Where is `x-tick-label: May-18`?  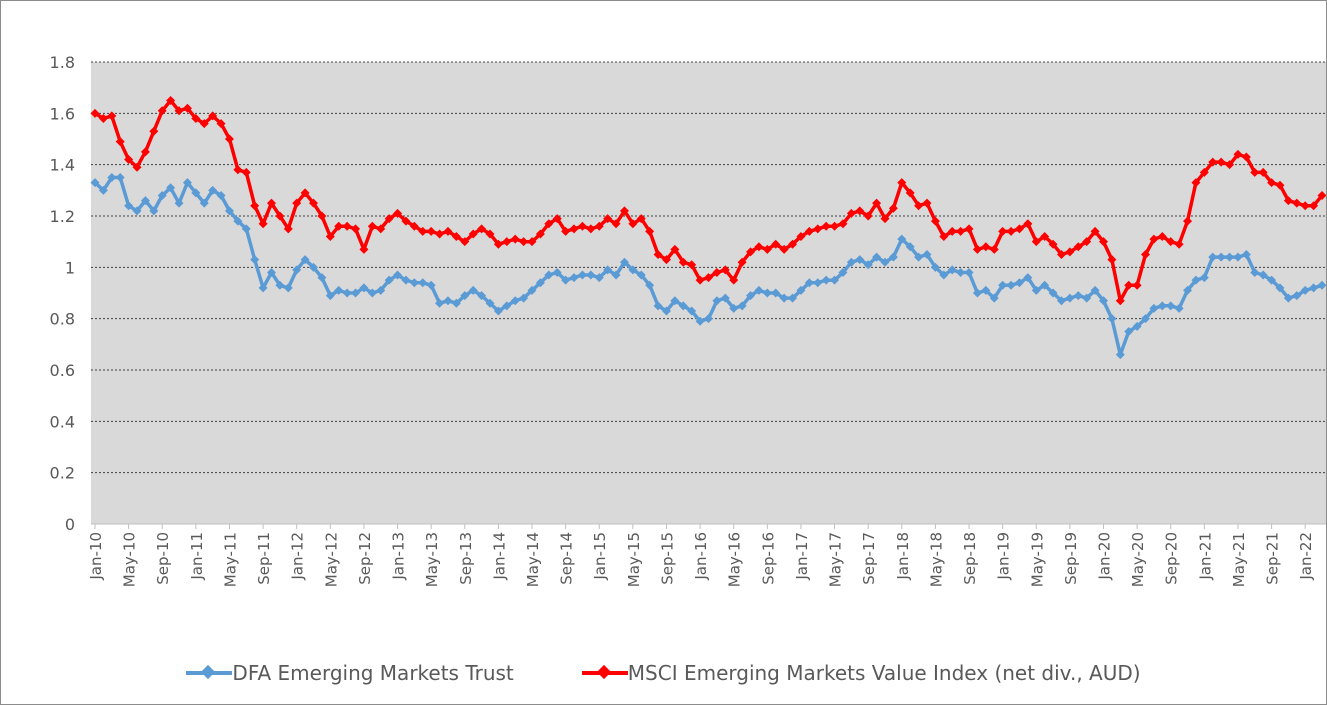
x-tick-label: May-18 is located at coordinates (936, 559).